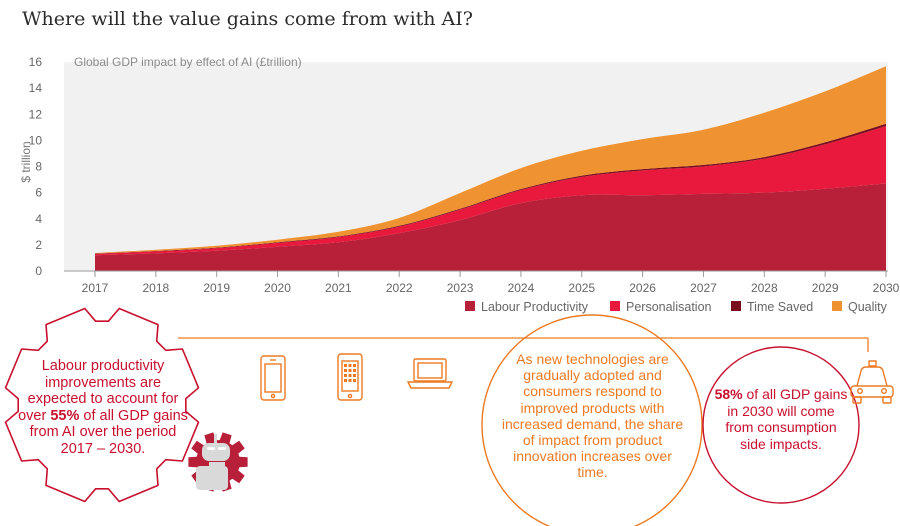 This screenshot has height=526, width=900. Describe the element at coordinates (825, 288) in the screenshot. I see `x-tick-label: 2029` at that location.